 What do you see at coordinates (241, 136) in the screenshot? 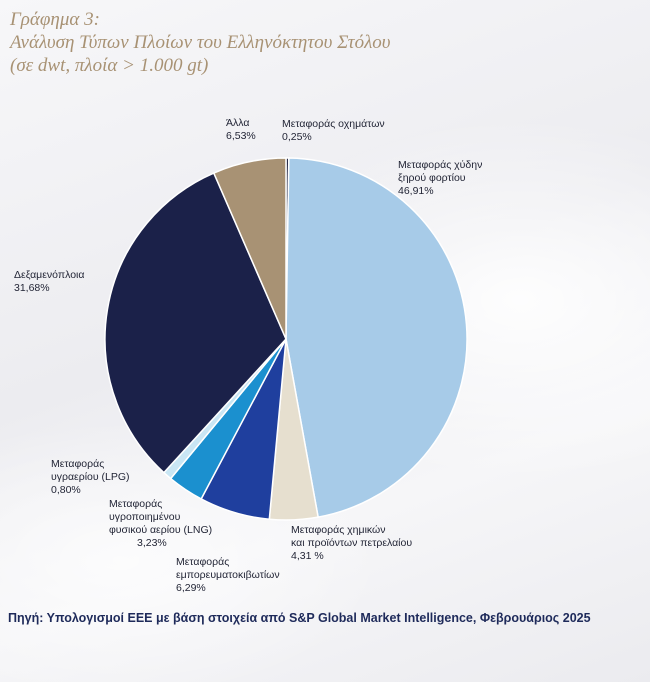
I see `label-other-value: 6,53%` at bounding box center [241, 136].